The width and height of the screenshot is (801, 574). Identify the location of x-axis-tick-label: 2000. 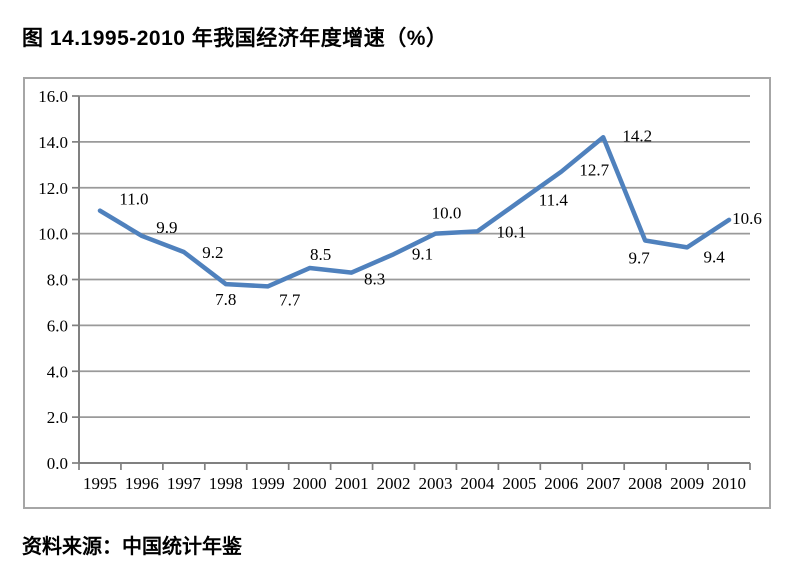
(310, 483).